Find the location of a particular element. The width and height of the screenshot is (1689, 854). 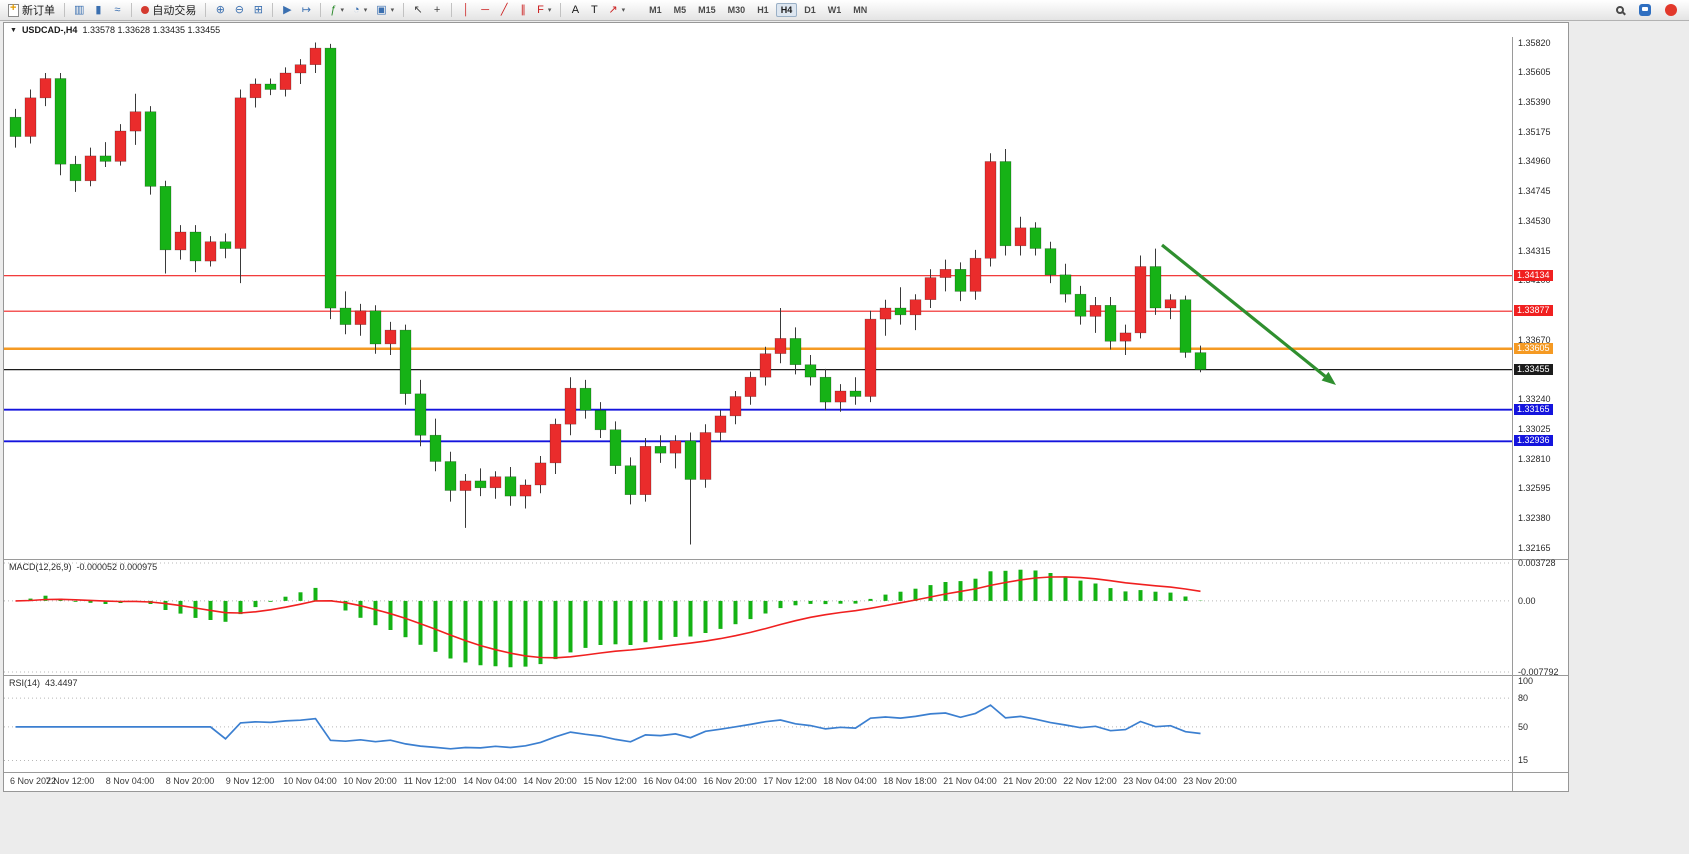

timeframe-m5-button: M5 is located at coordinates (680, 10).